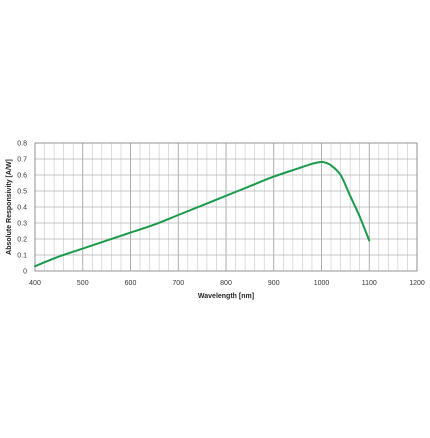 The height and width of the screenshot is (438, 430). I want to click on y-tick-label-4: 0.4, so click(22, 208).